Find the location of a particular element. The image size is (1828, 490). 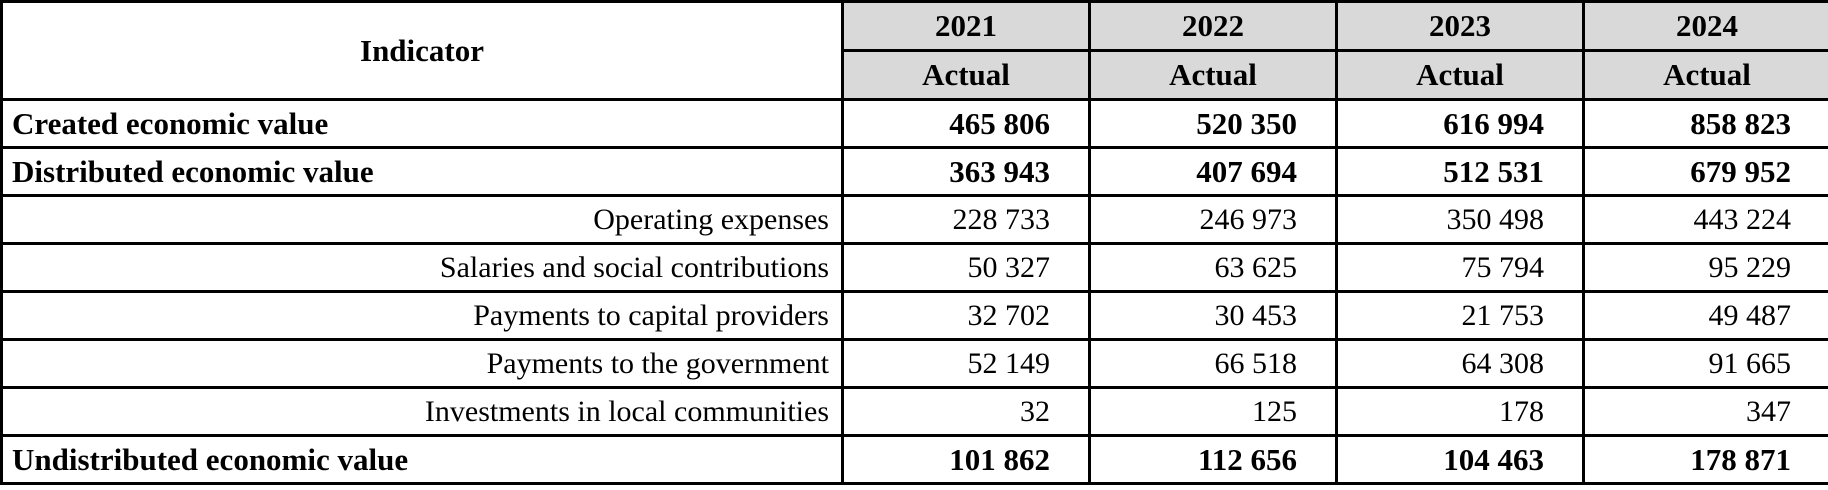

value-cell: 104 463 is located at coordinates (1460, 459).